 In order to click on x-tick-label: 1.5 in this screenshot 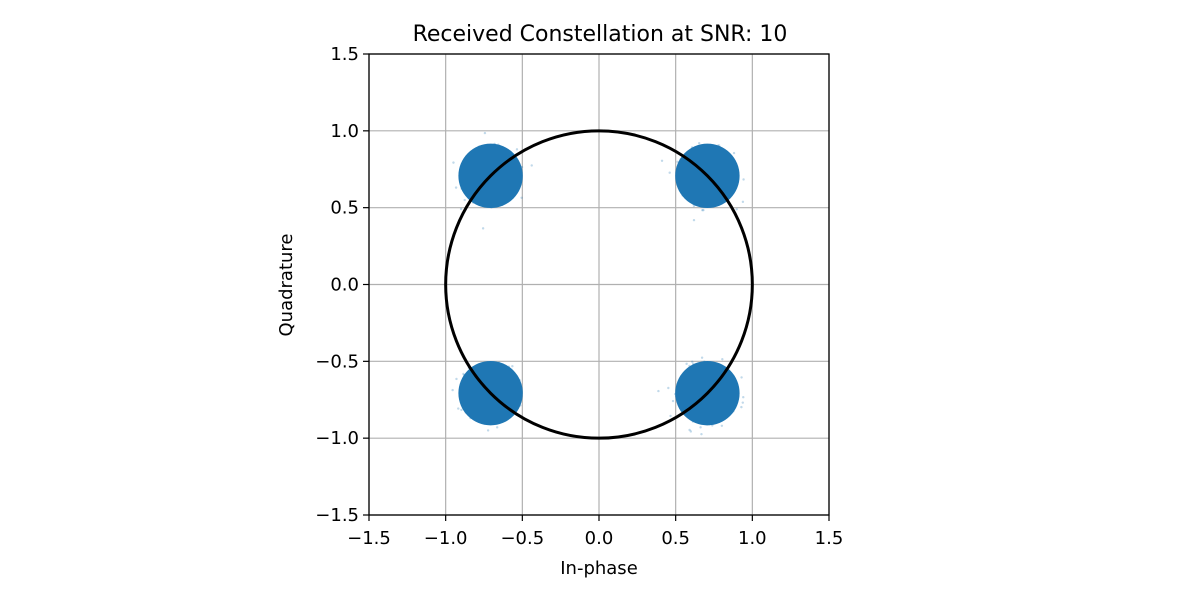, I will do `click(829, 538)`.